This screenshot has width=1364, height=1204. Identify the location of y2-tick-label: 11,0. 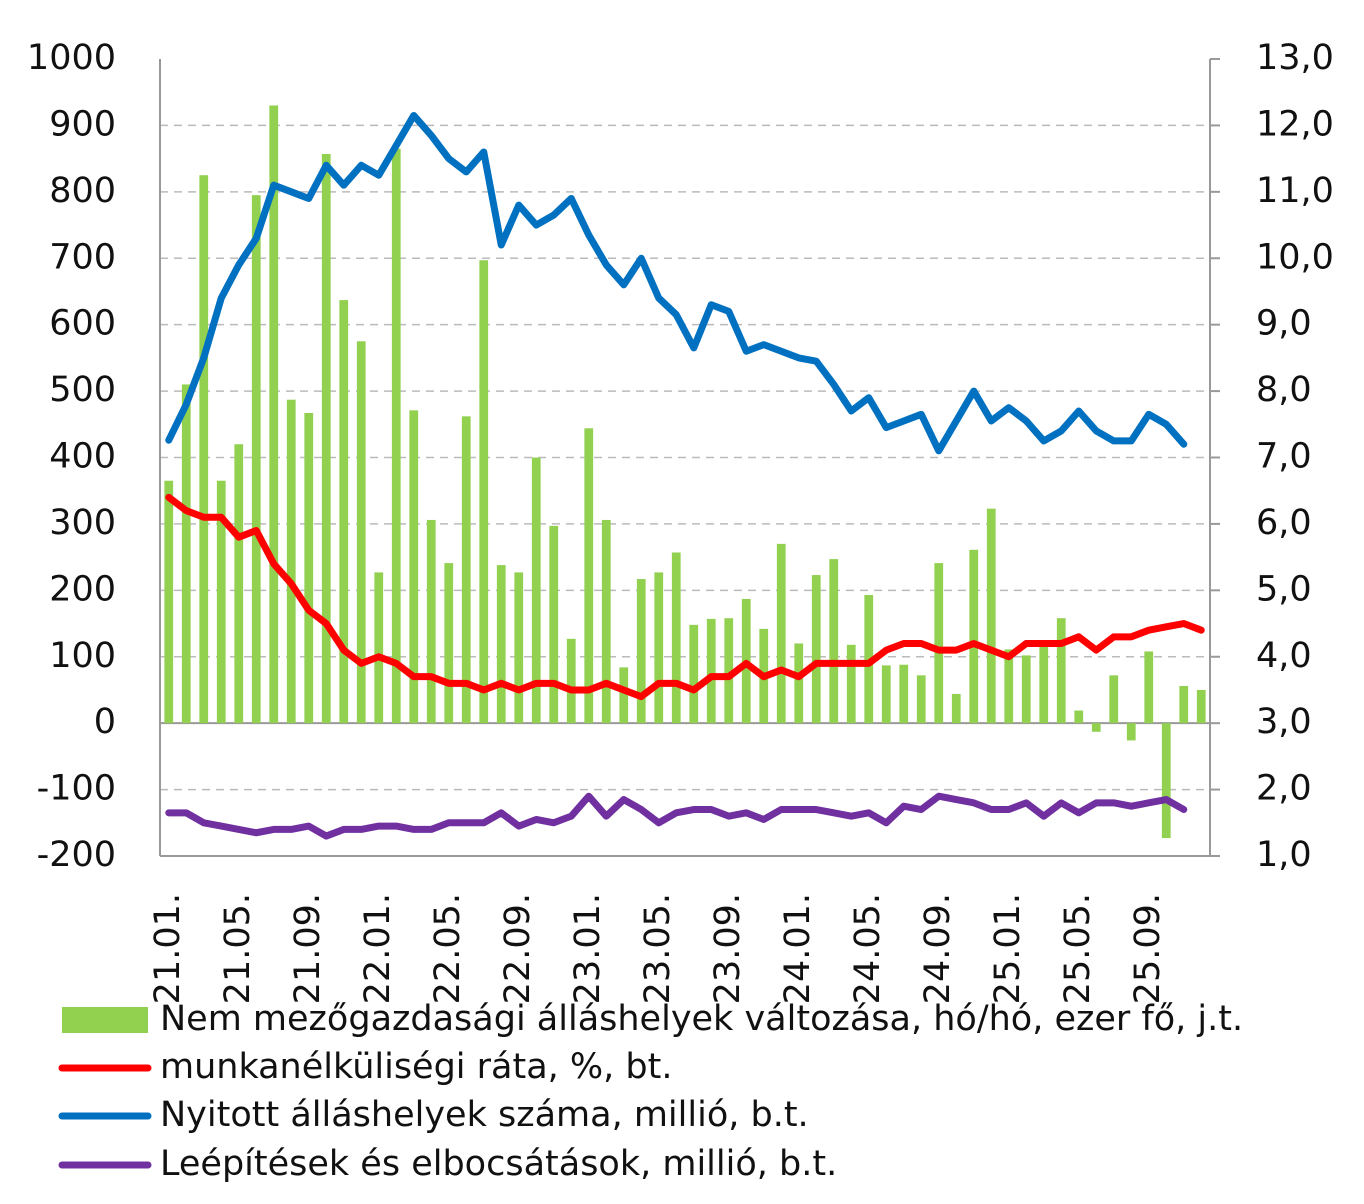
(1295, 191).